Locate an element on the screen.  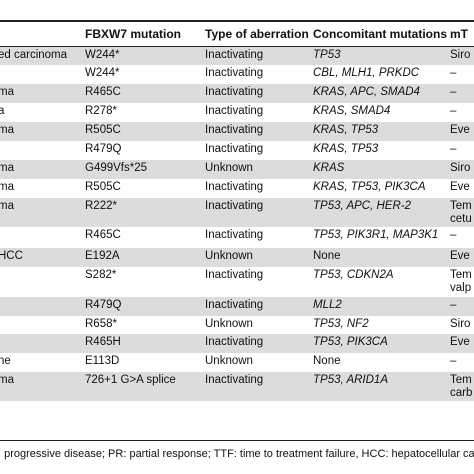
table-row: ma R465C Inactivating KRAS, APC, SMAD4 – is located at coordinates (237, 93).